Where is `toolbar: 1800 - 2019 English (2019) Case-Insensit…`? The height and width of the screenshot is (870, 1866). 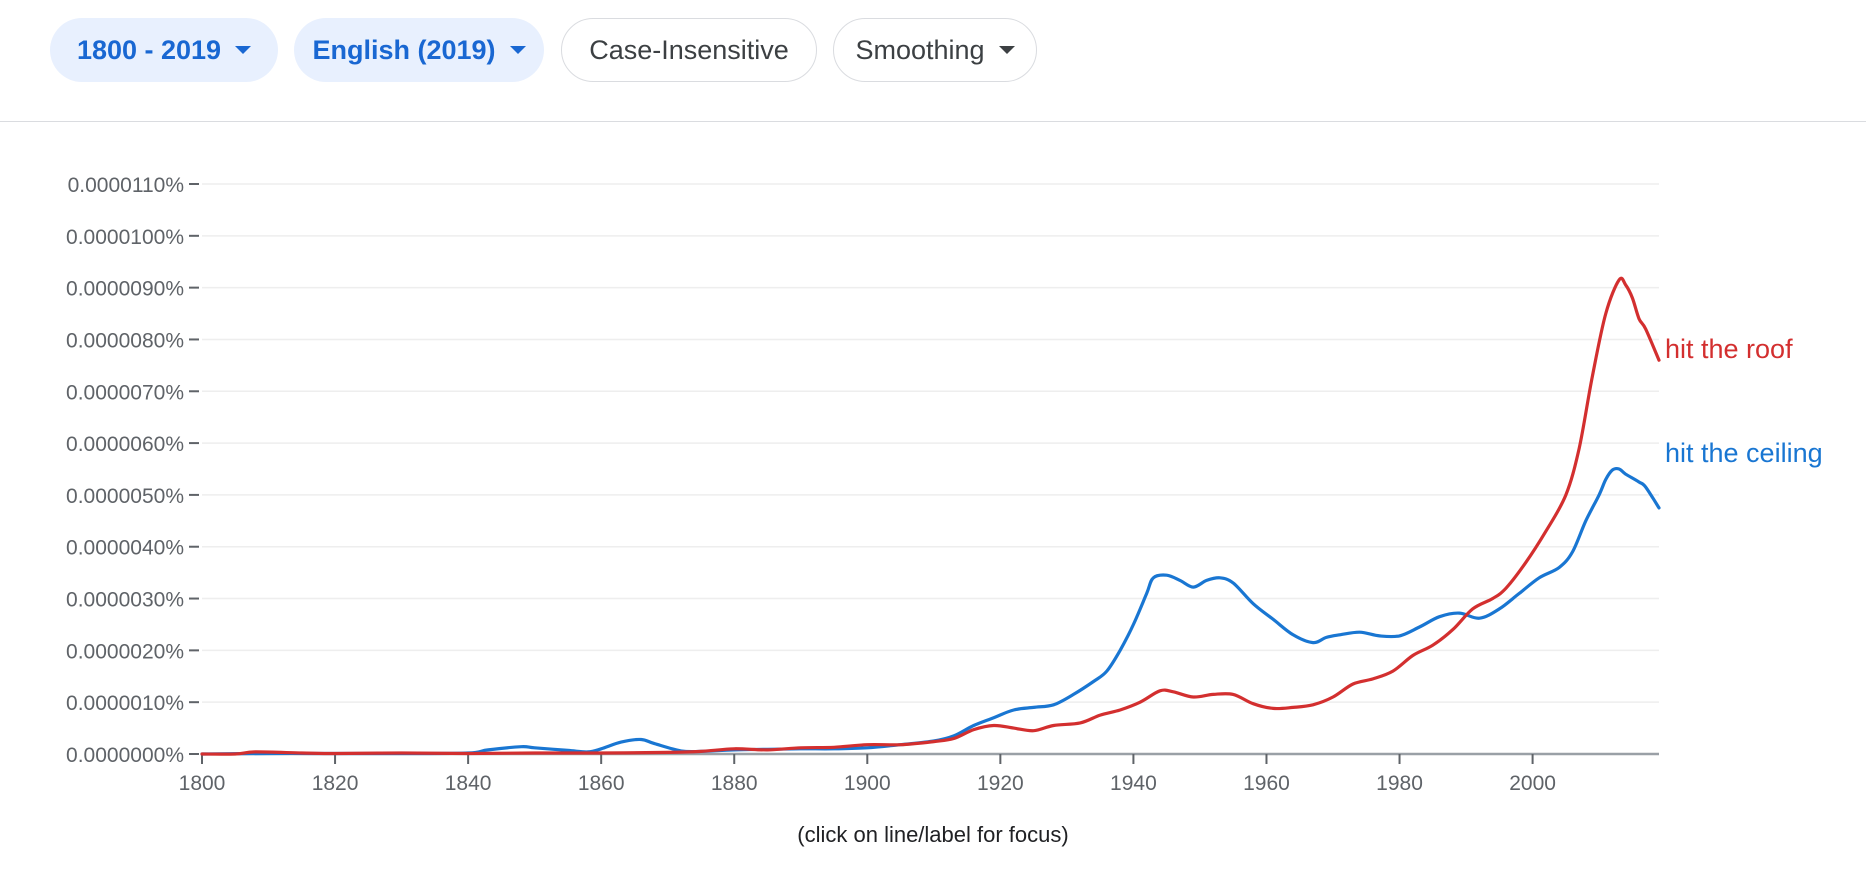 toolbar: 1800 - 2019 English (2019) Case-Insensit… is located at coordinates (933, 61).